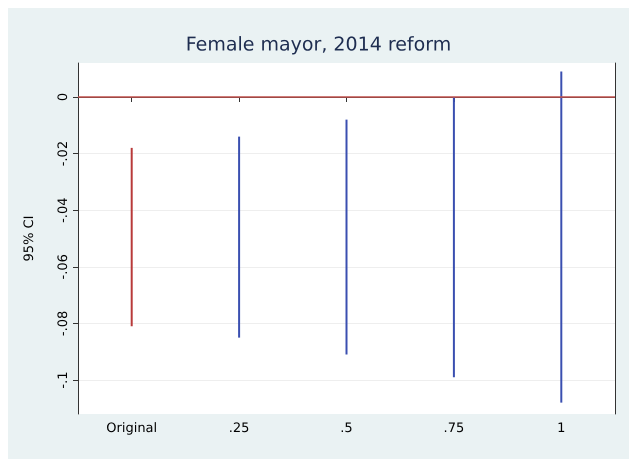 This screenshot has width=637, height=467. Describe the element at coordinates (63, 210) in the screenshot. I see `y-tick-label: -.04` at that location.